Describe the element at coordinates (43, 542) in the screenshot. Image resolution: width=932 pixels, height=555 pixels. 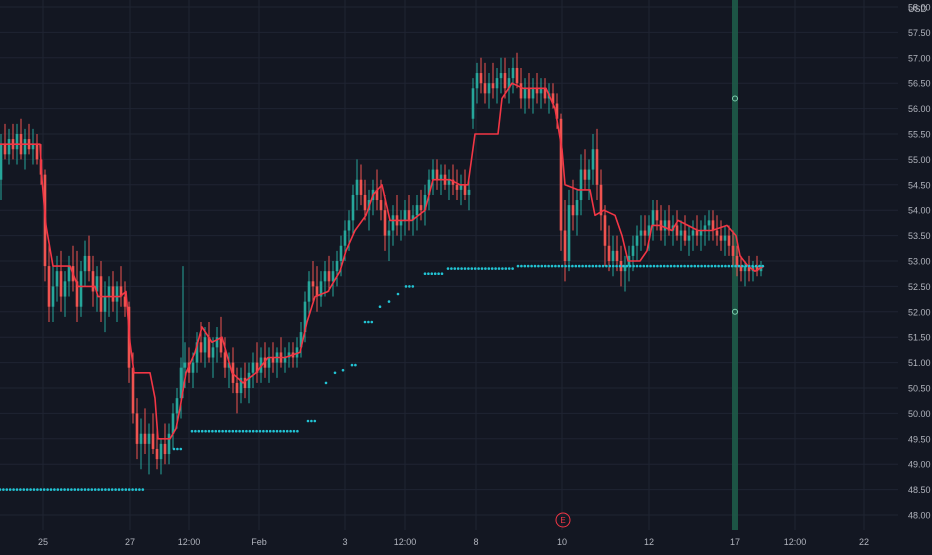
I see `x-tick-label: 25` at that location.